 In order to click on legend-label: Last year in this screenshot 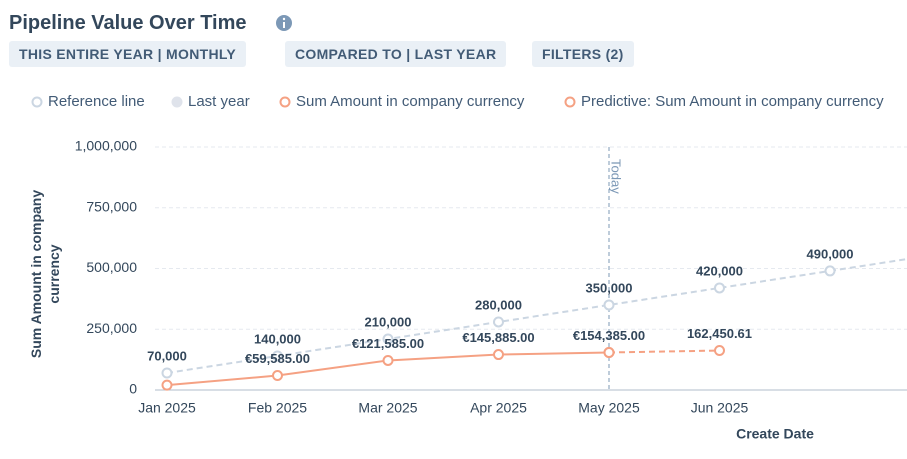, I will do `click(219, 101)`.